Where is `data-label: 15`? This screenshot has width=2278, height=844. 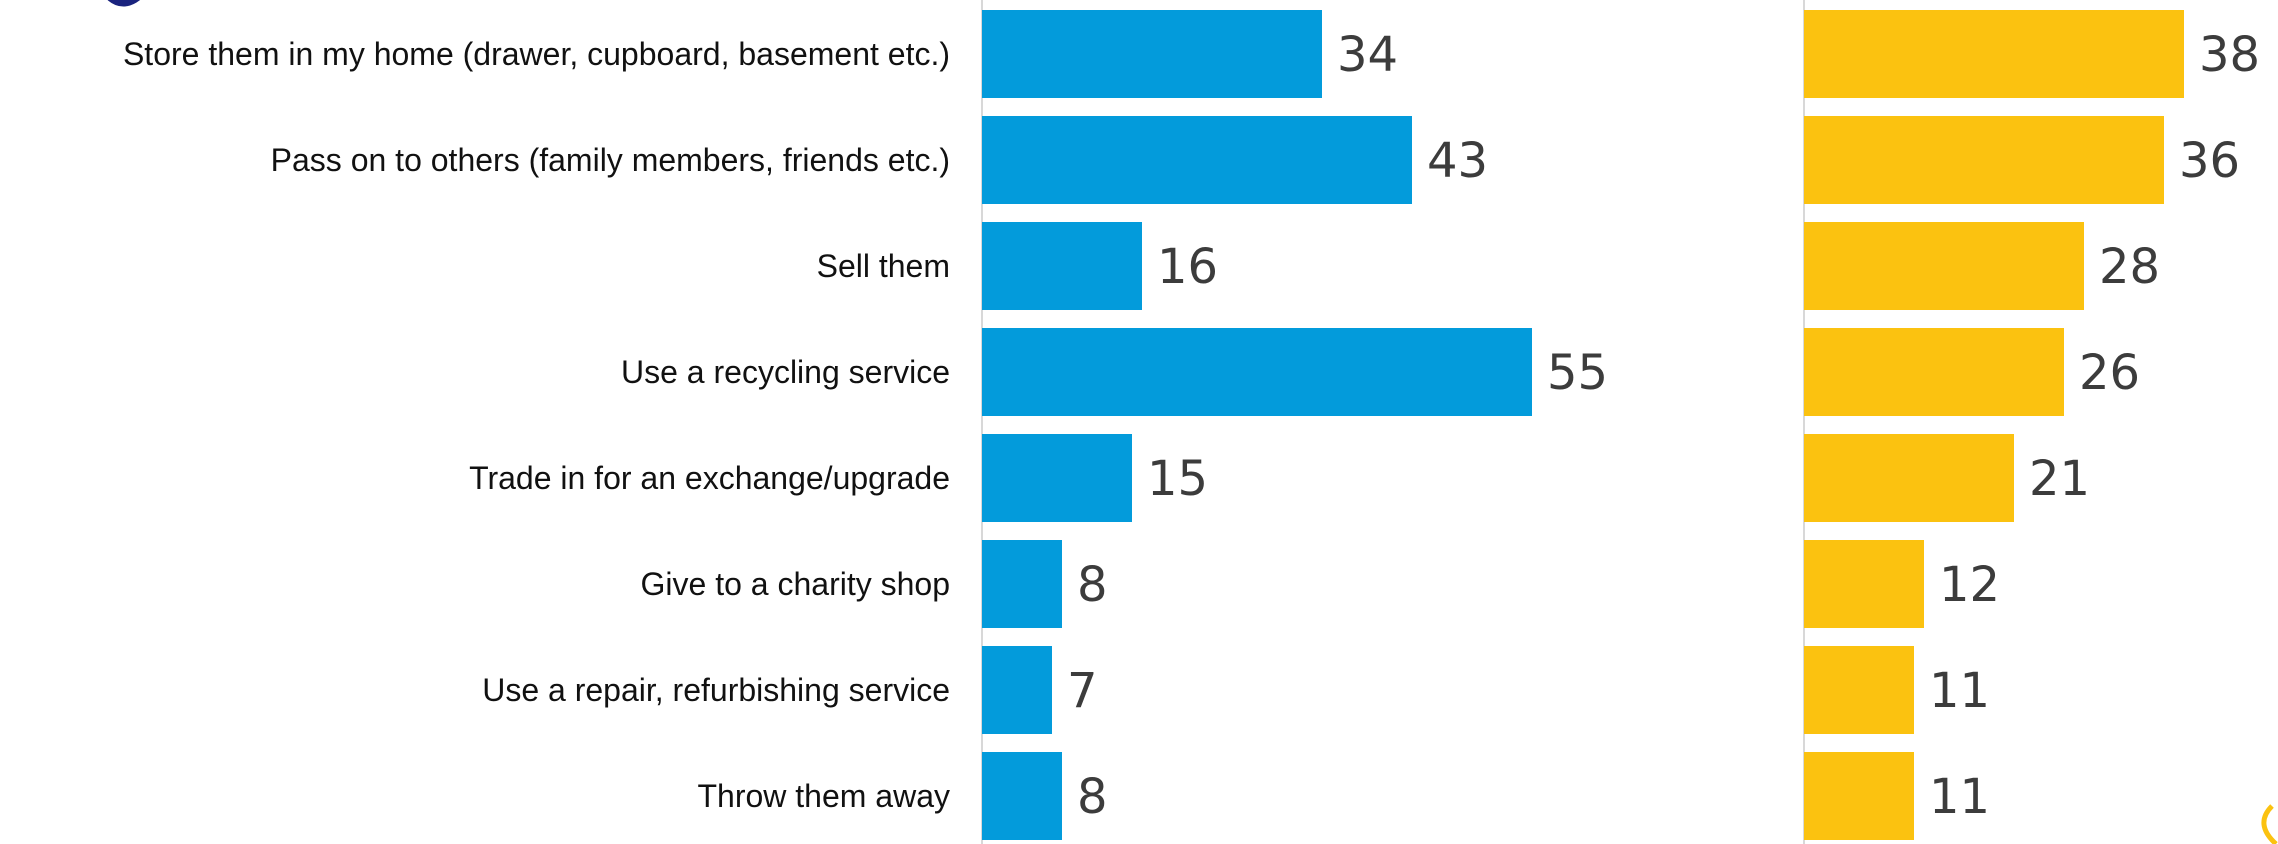 data-label: 15 is located at coordinates (1177, 479).